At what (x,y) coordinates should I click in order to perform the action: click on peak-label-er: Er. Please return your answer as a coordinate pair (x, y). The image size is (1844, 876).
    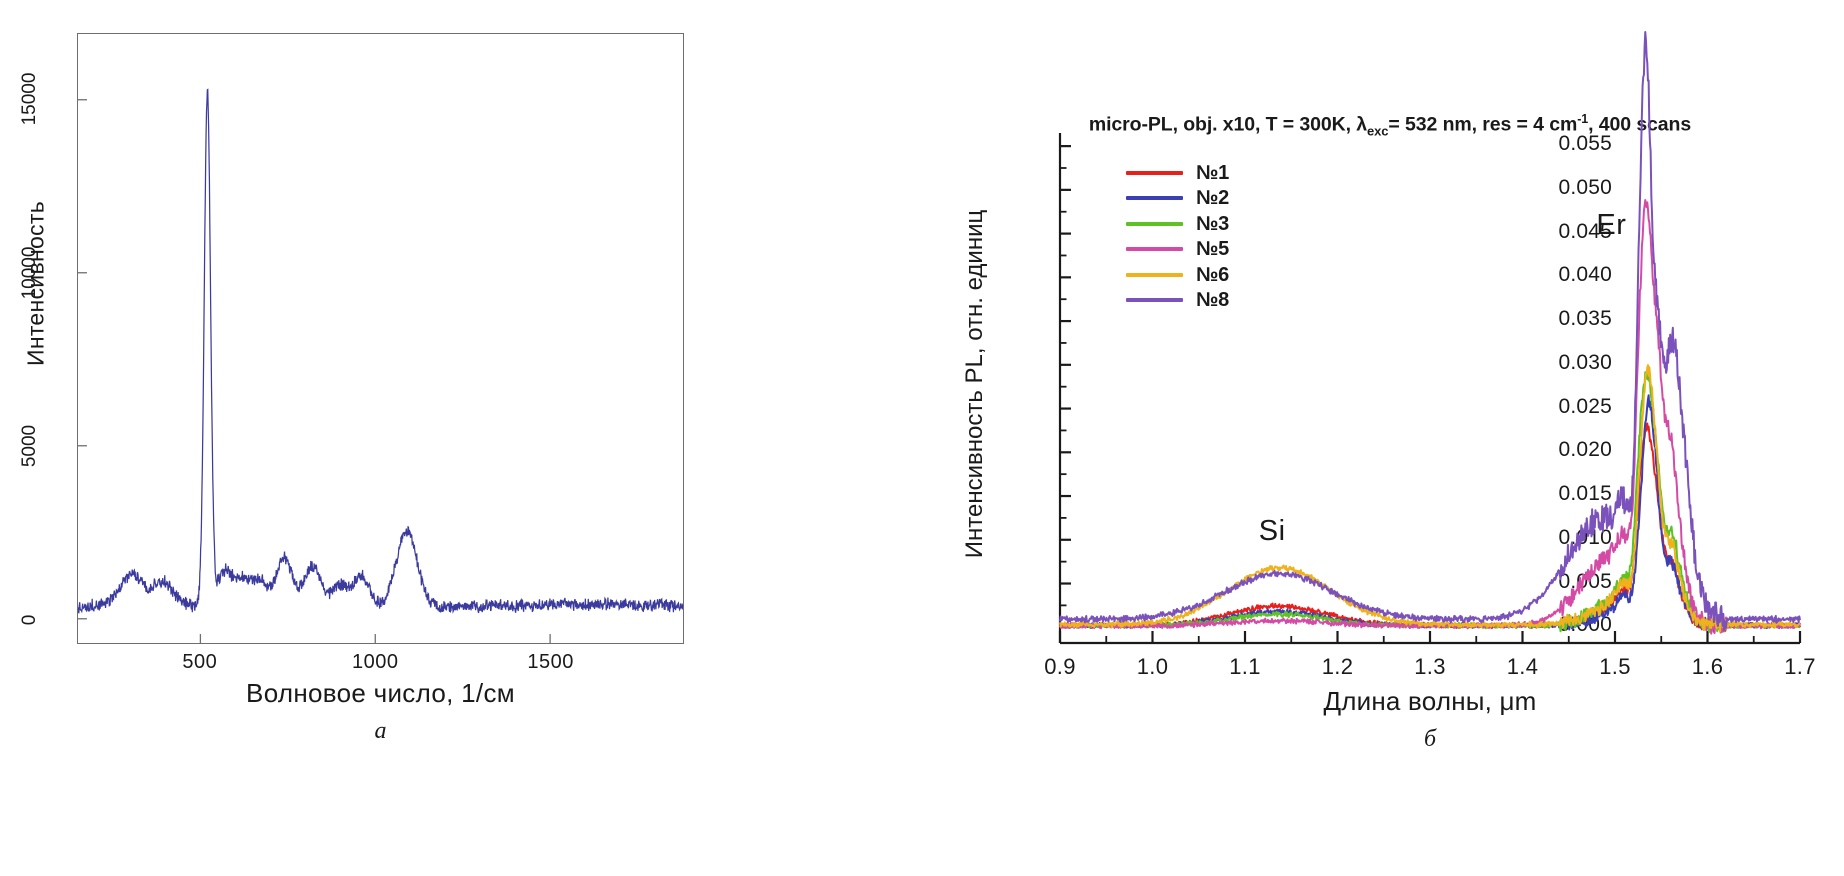
    Looking at the image, I should click on (1611, 225).